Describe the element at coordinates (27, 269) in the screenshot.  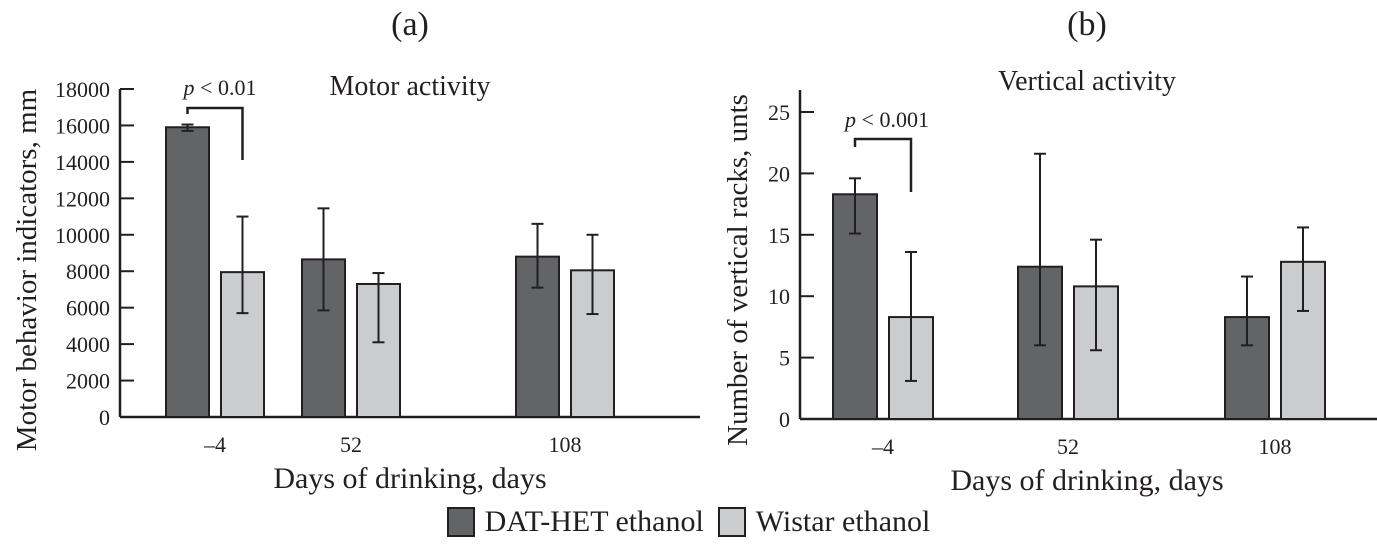
I see `y-axis-label: Motor behavior indicators, mm` at that location.